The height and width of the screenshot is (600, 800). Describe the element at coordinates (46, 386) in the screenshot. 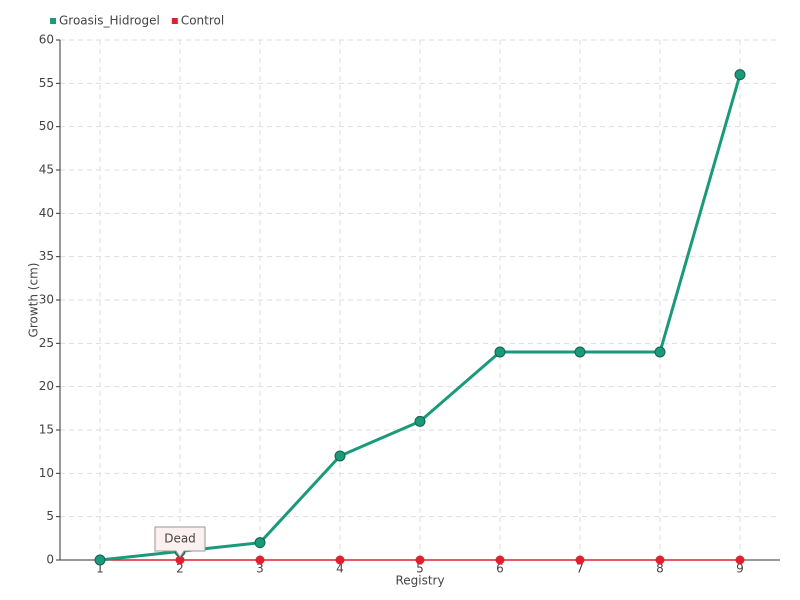

I see `y-tick-label: 20` at that location.